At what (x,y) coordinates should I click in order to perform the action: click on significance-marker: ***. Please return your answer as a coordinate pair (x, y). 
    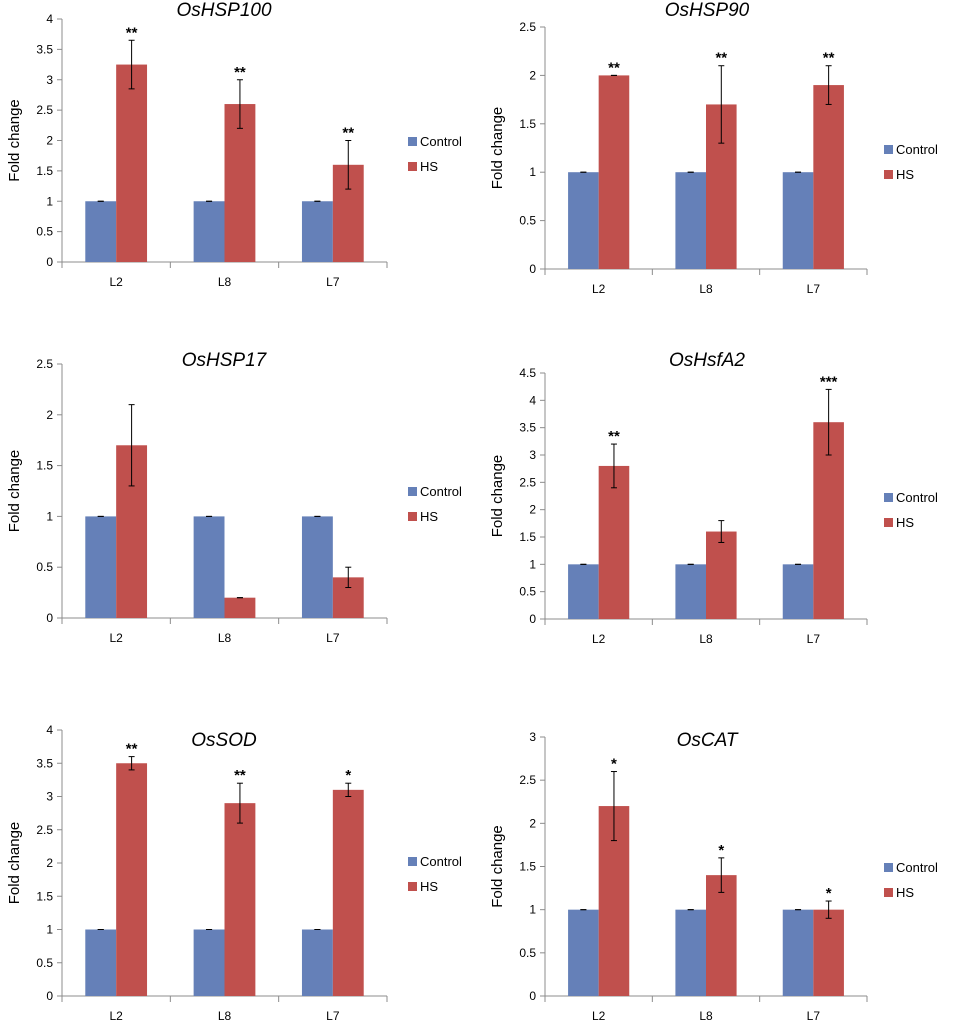
    Looking at the image, I should click on (829, 381).